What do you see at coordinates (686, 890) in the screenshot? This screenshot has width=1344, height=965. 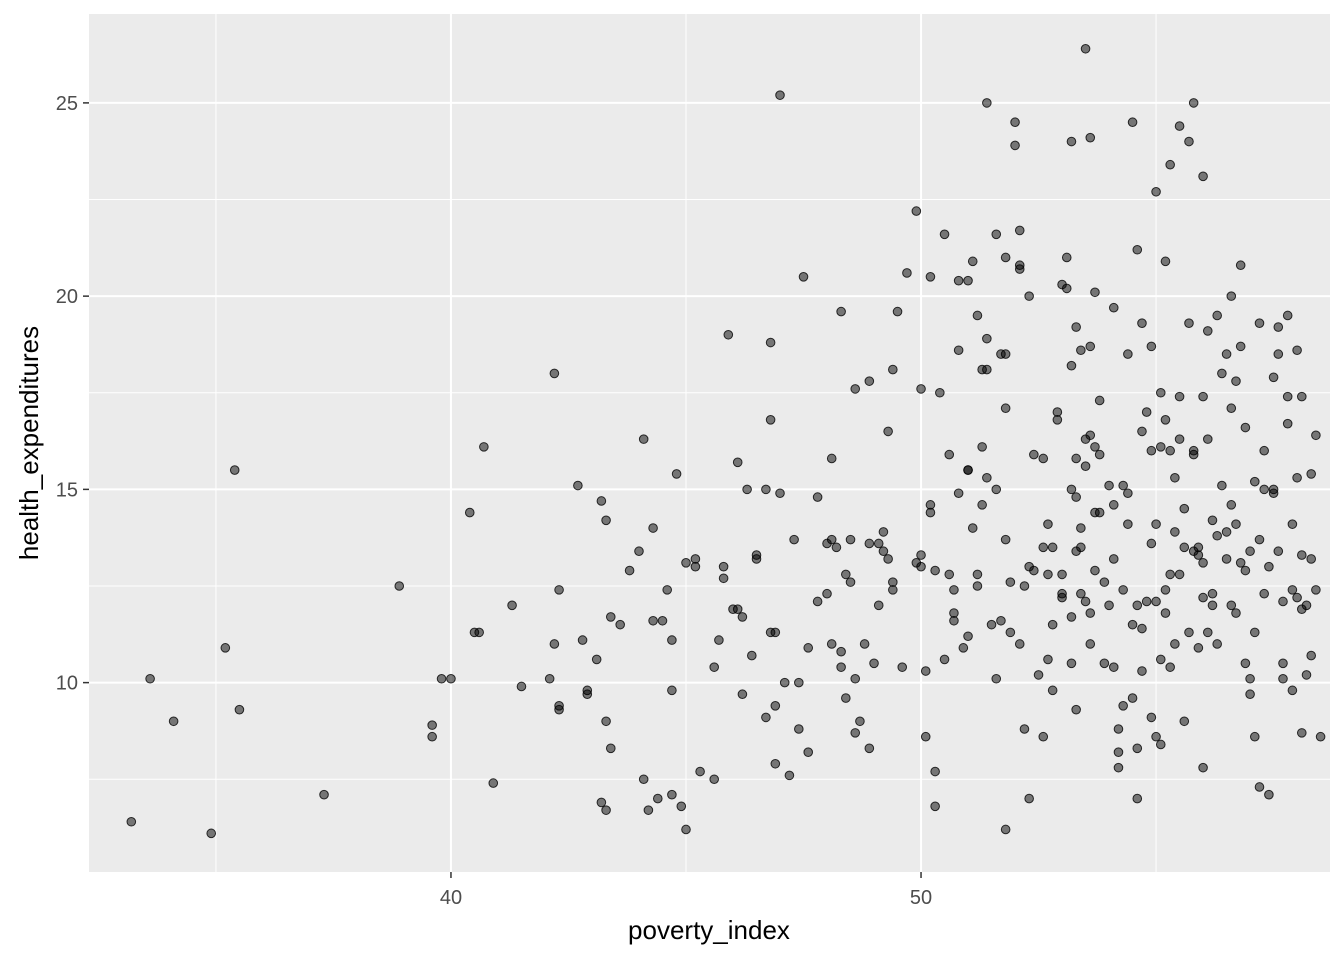 I see `x-axis: 40 50` at bounding box center [686, 890].